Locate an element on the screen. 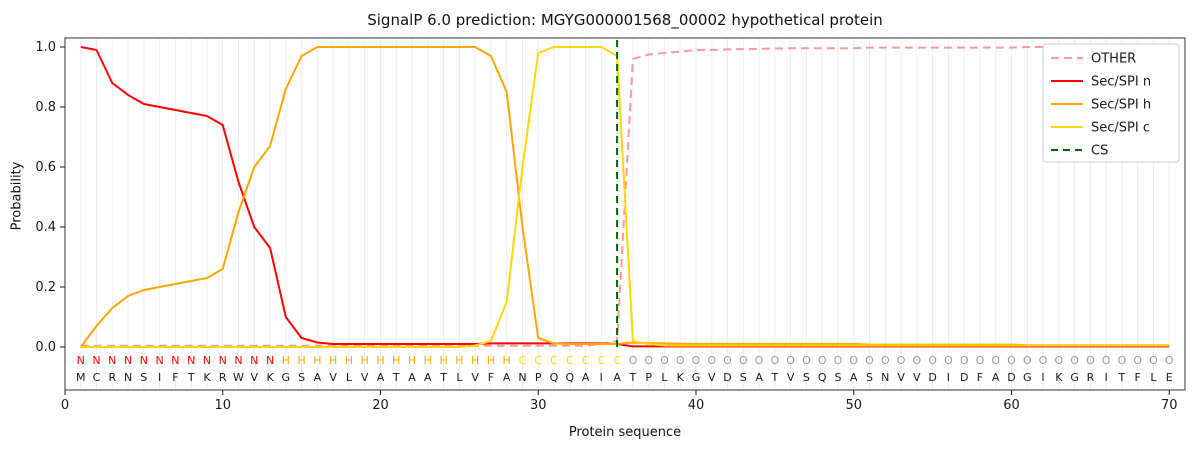 The width and height of the screenshot is (1200, 450). legend-label: Sec/SPI n is located at coordinates (1121, 82).